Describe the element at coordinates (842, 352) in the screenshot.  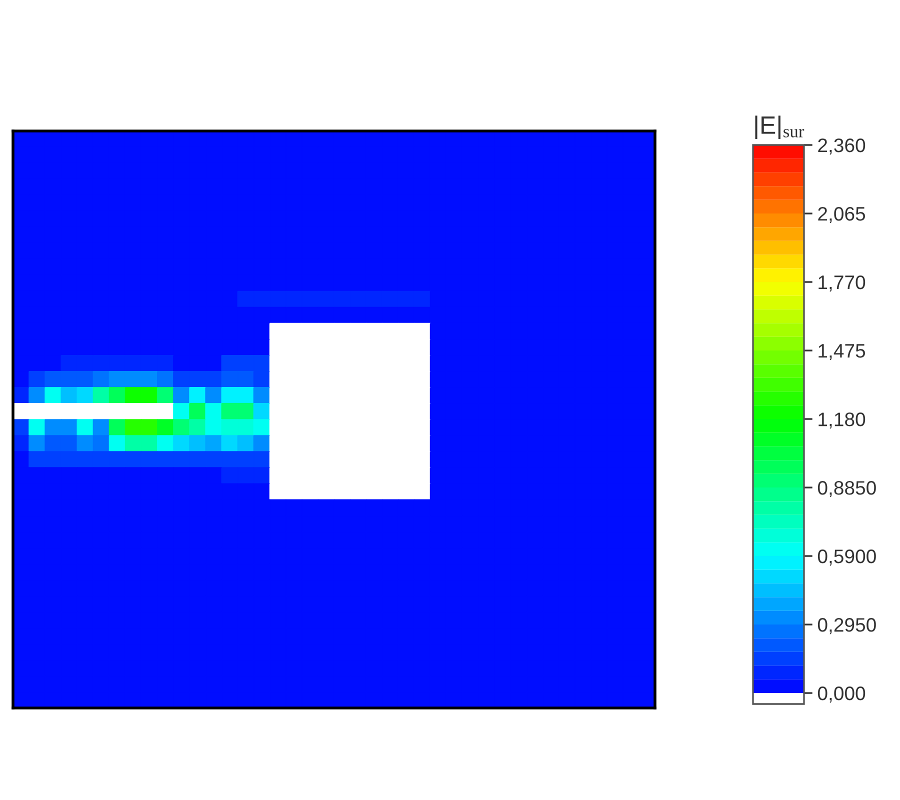
I see `color-bar-label: 1,475` at that location.